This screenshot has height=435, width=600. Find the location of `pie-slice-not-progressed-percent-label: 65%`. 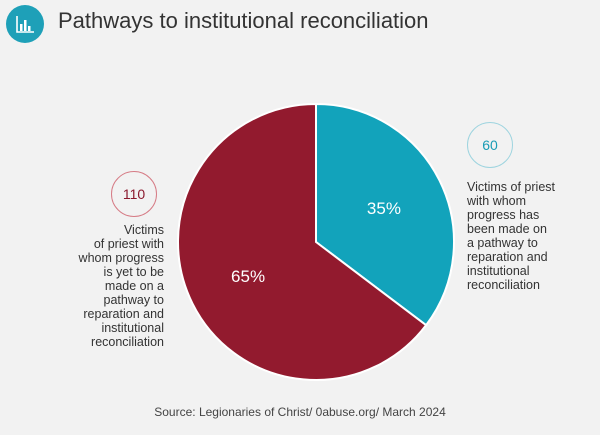

pie-slice-not-progressed-percent-label: 65% is located at coordinates (248, 276).